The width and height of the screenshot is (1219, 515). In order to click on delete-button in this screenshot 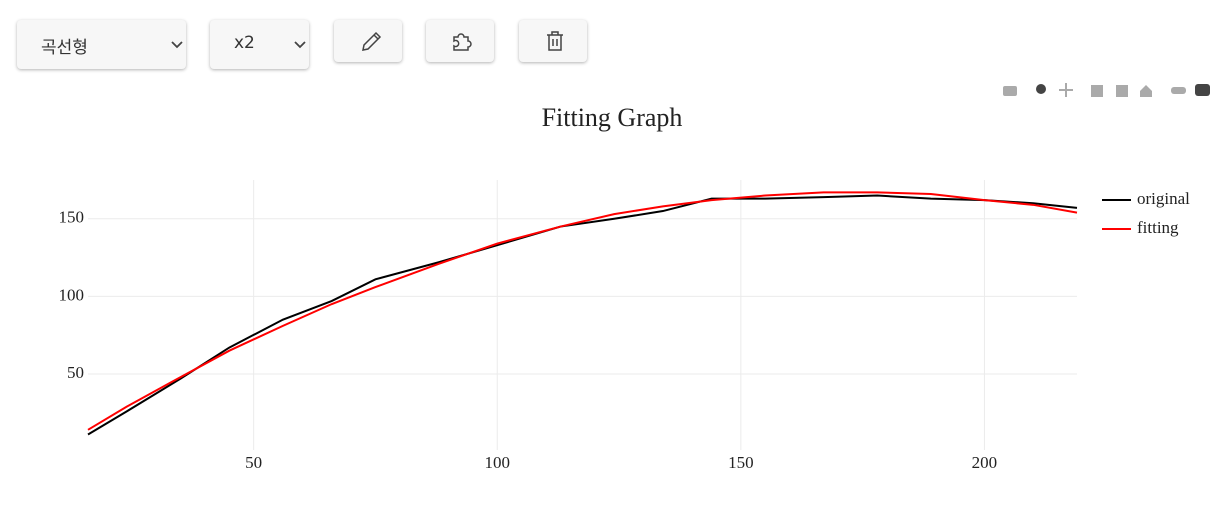, I will do `click(553, 41)`.